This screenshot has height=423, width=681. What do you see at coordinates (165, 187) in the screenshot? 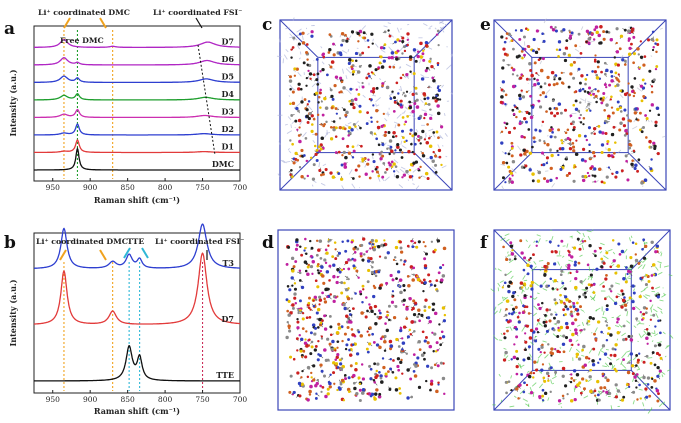
I see `x-tick-label-a-3: 800` at bounding box center [165, 187].